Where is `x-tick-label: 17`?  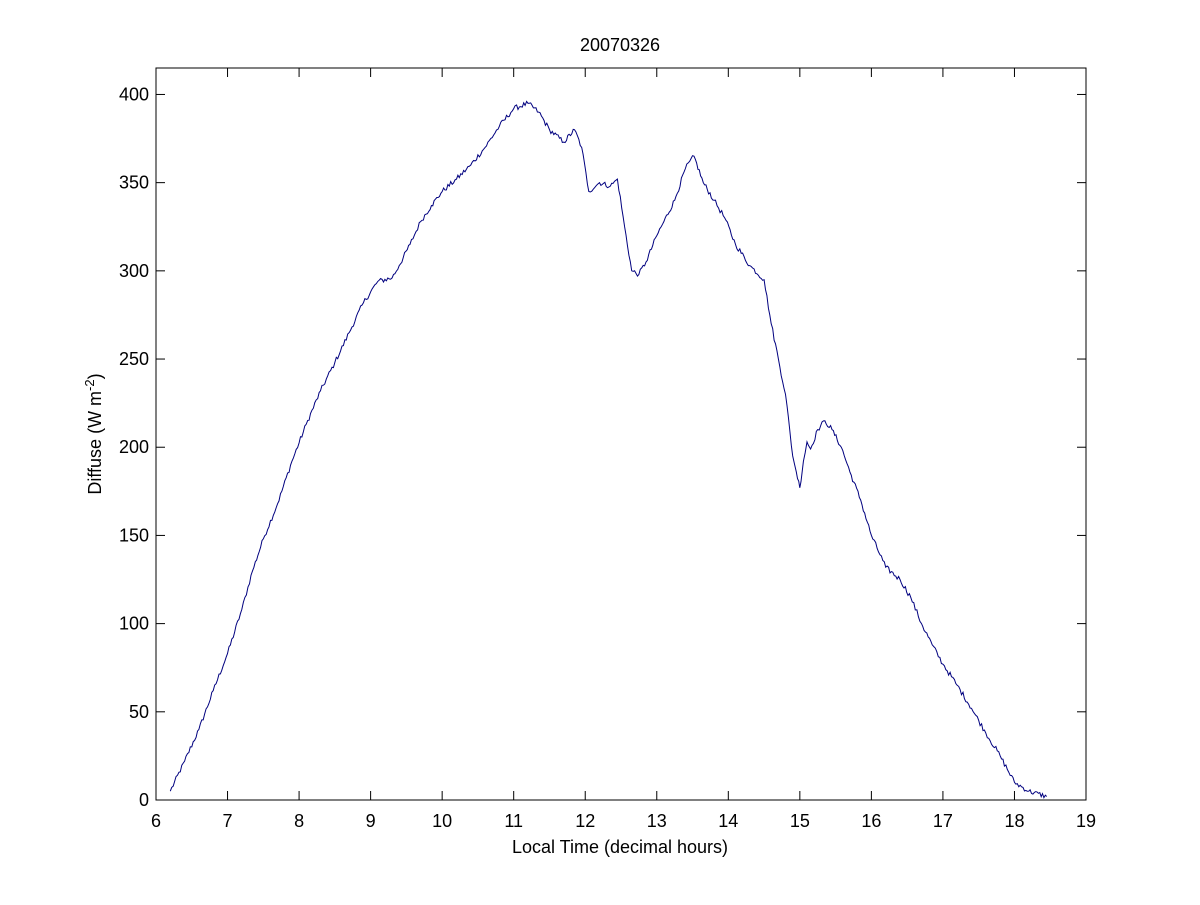 x-tick-label: 17 is located at coordinates (943, 821).